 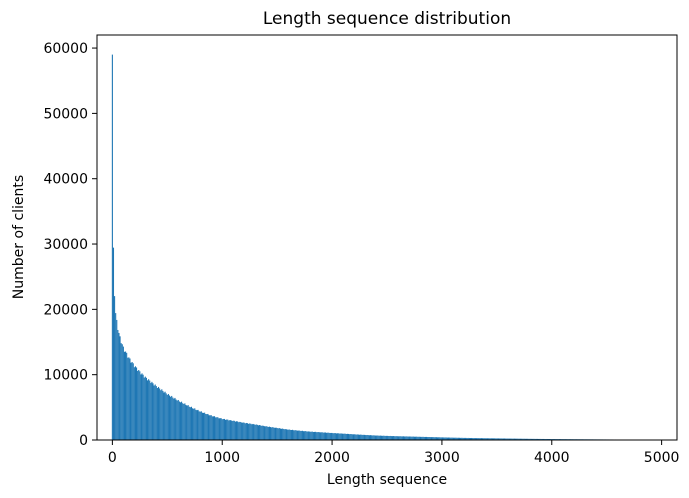 I want to click on x-tick-label: 3000, so click(x=442, y=458).